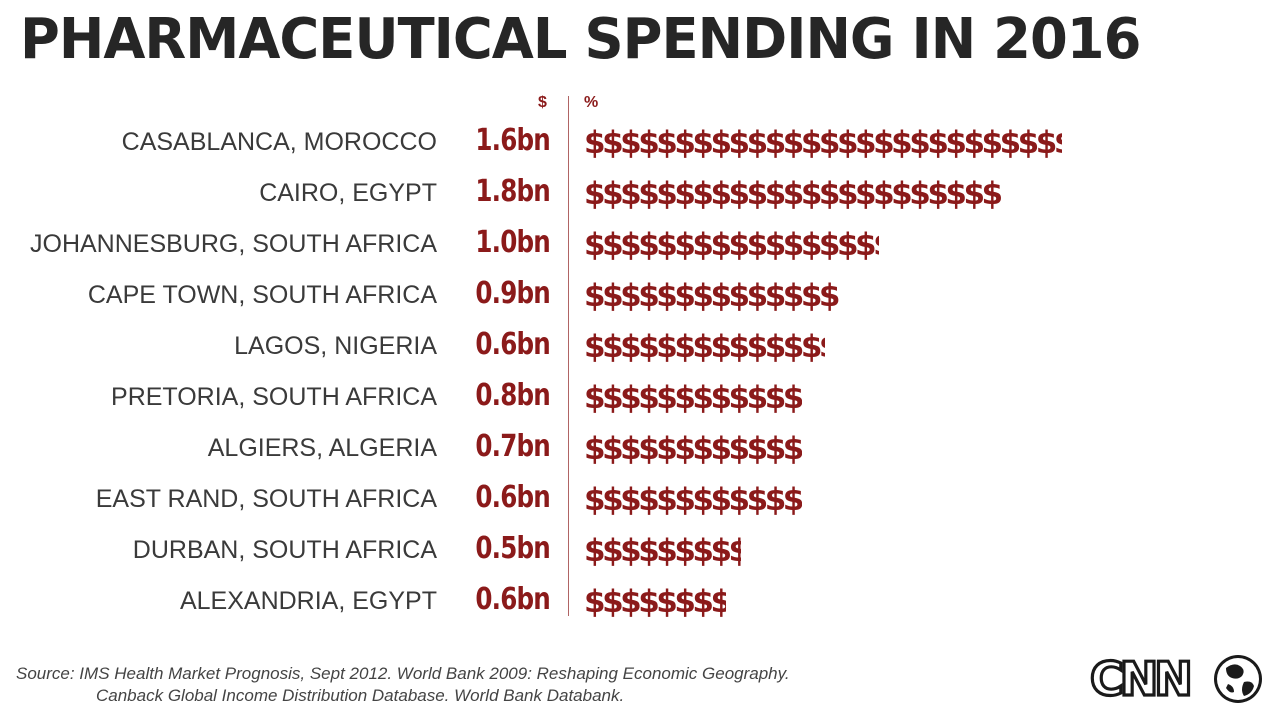  I want to click on symbol-bar: $$$$$$$$$$$, so click(662, 551).